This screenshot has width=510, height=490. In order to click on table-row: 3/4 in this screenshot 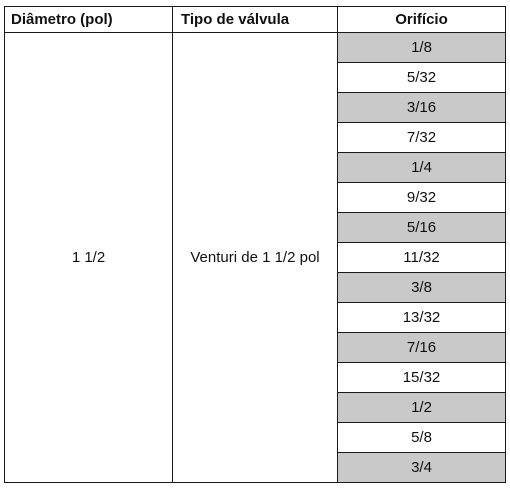, I will do `click(255, 467)`.